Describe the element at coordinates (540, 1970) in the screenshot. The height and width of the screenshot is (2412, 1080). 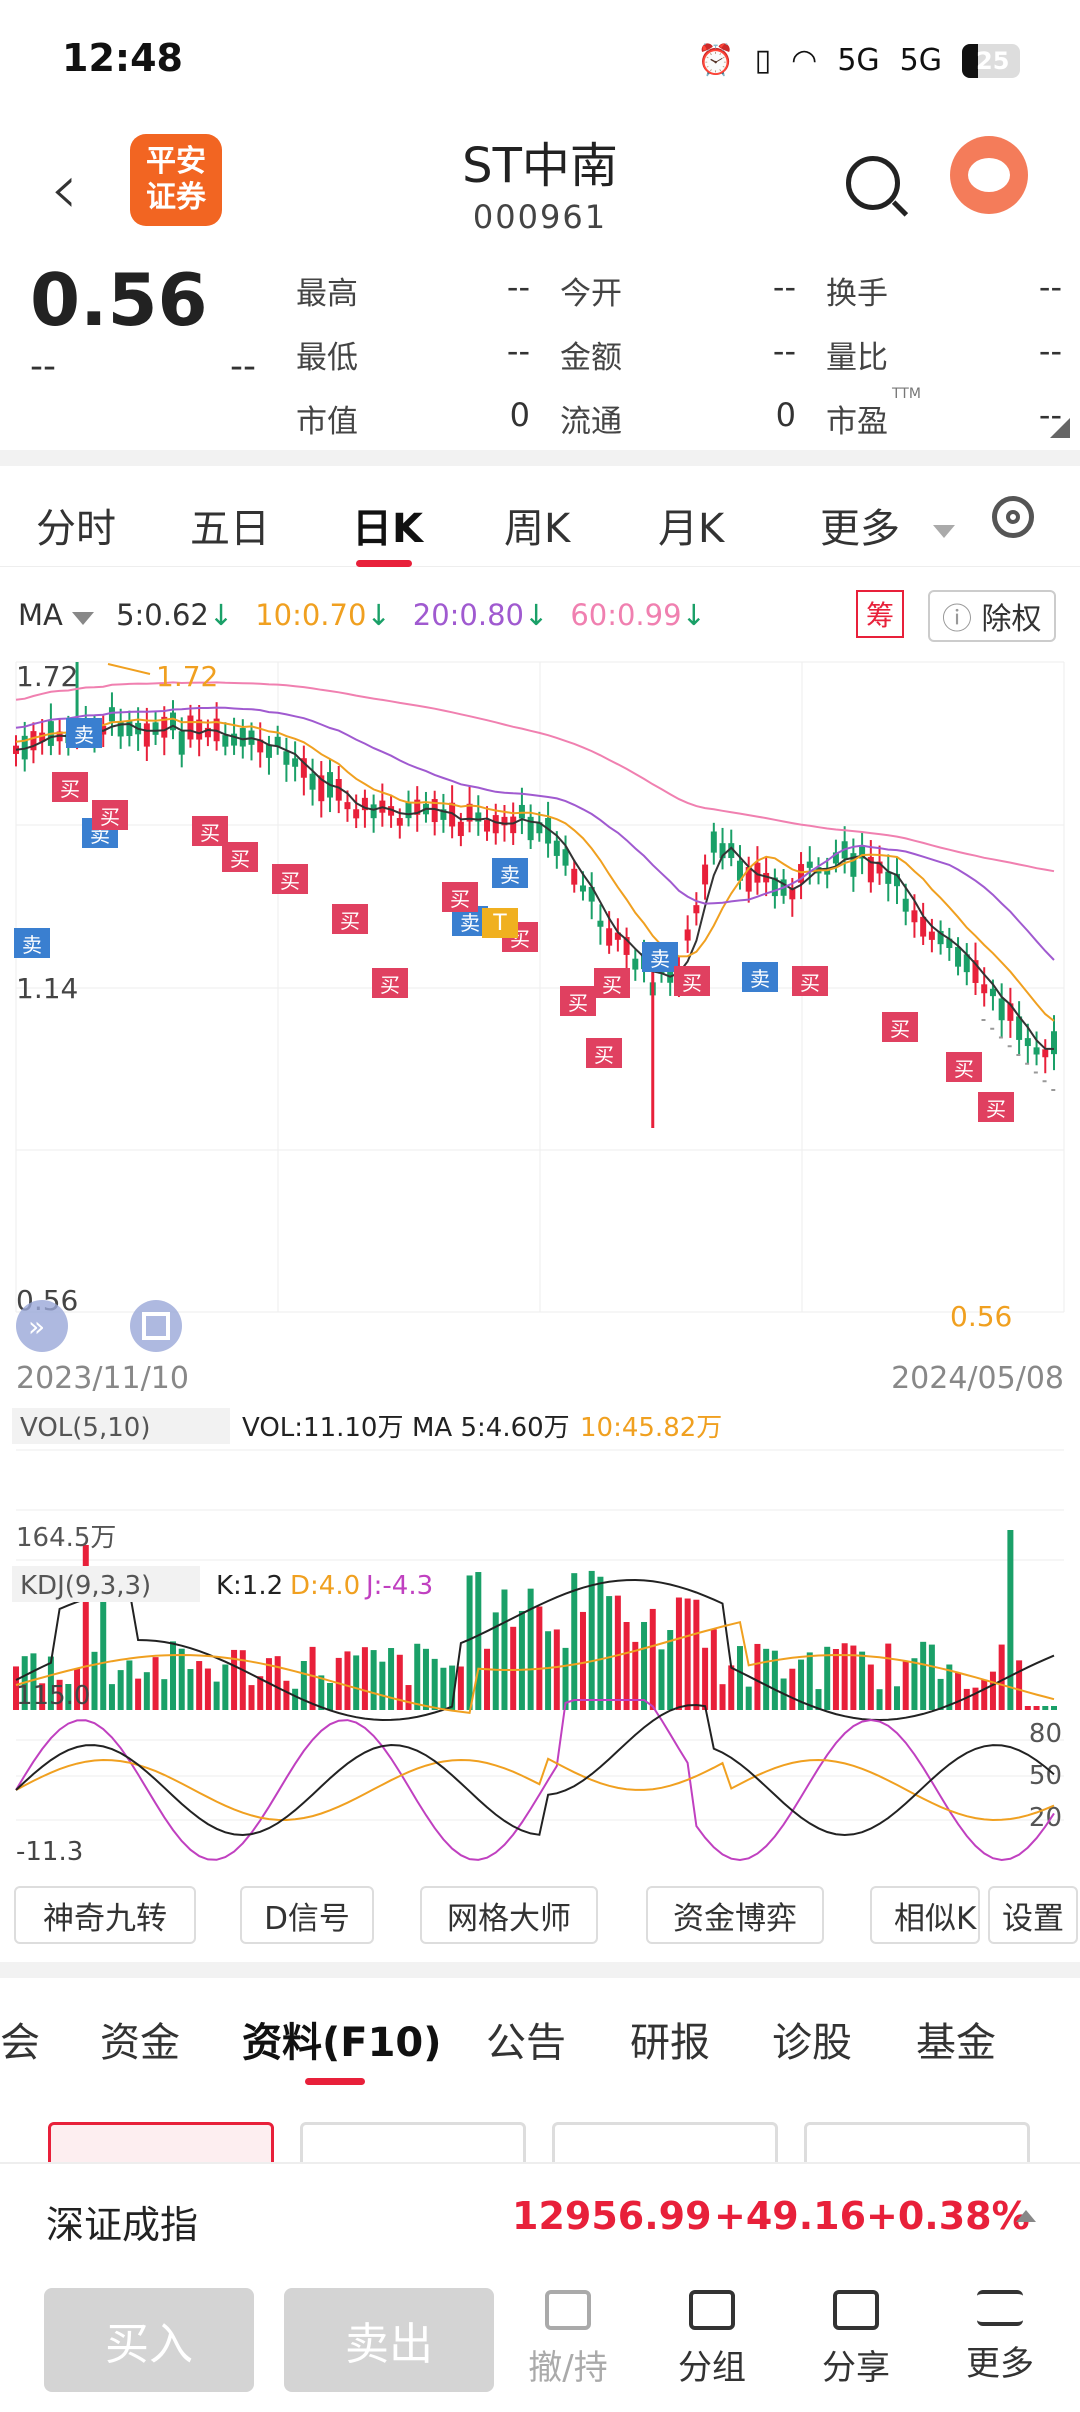
I see `divider` at that location.